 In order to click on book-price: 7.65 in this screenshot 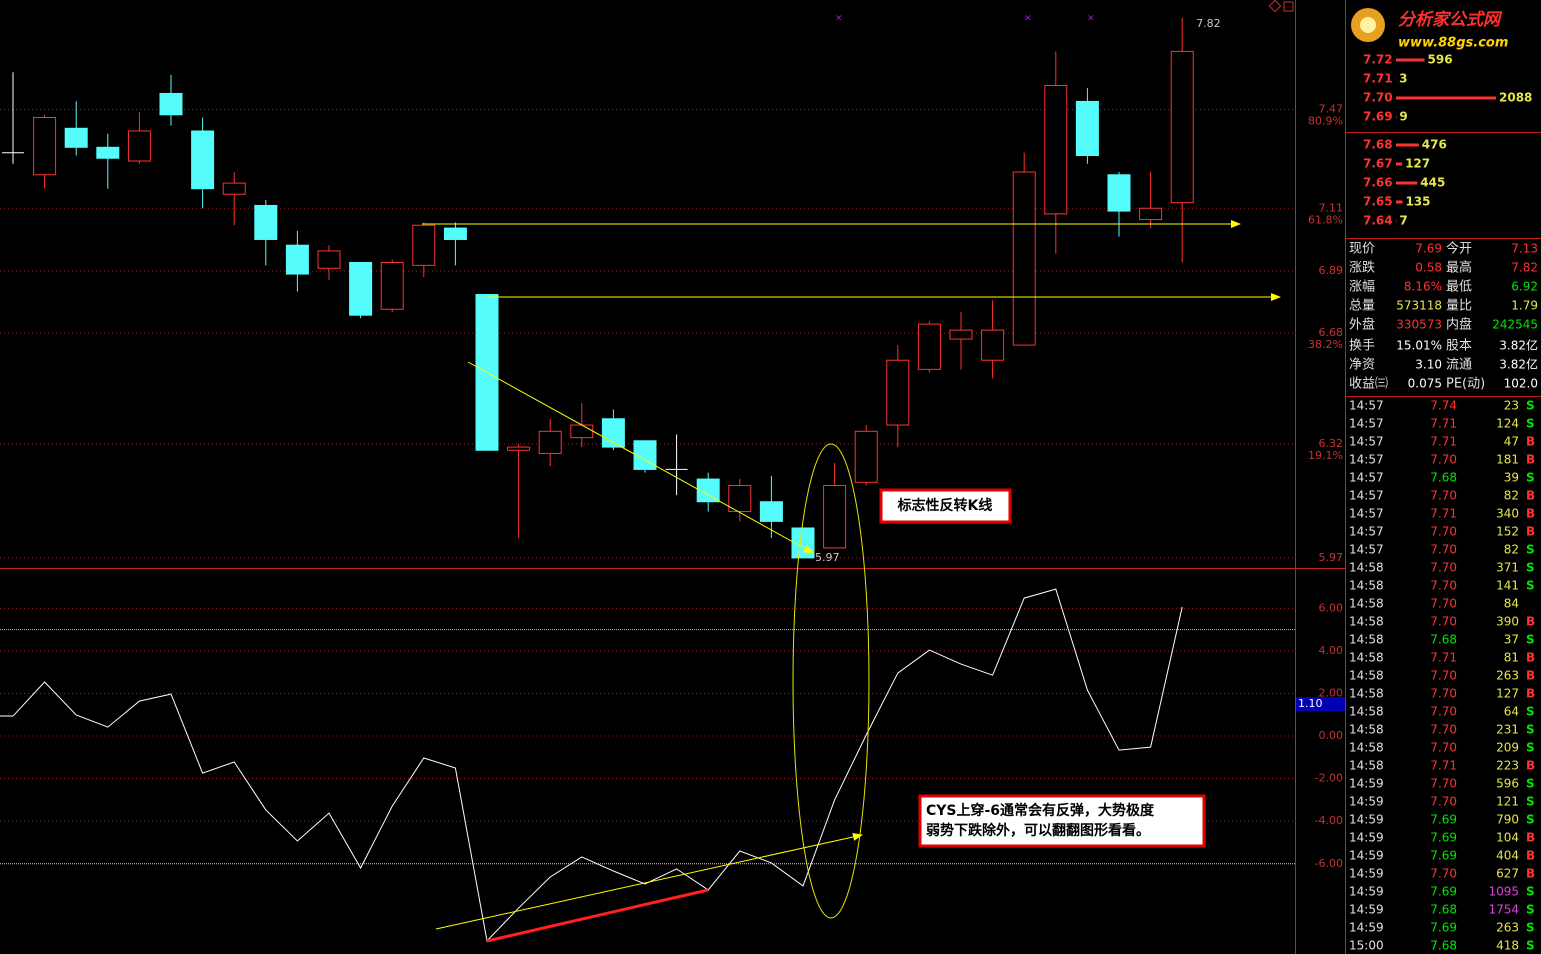, I will do `click(1378, 202)`.